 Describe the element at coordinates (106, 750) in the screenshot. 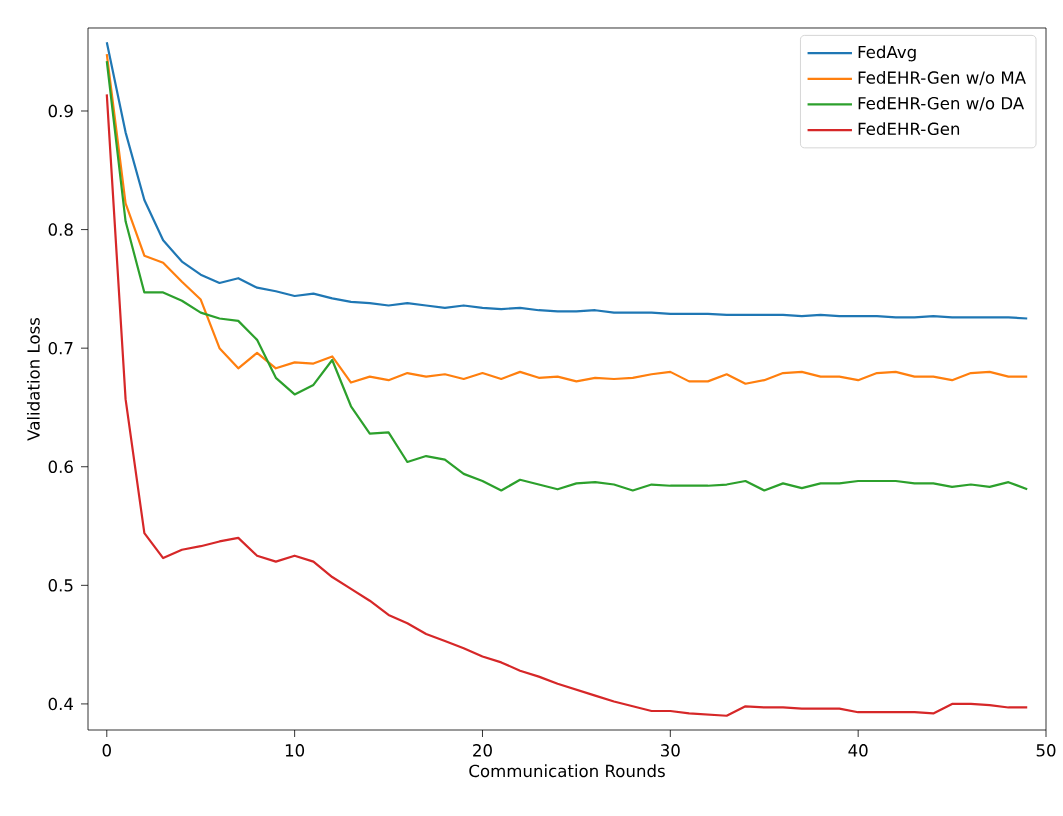

I see `x-tick-label: 0` at that location.